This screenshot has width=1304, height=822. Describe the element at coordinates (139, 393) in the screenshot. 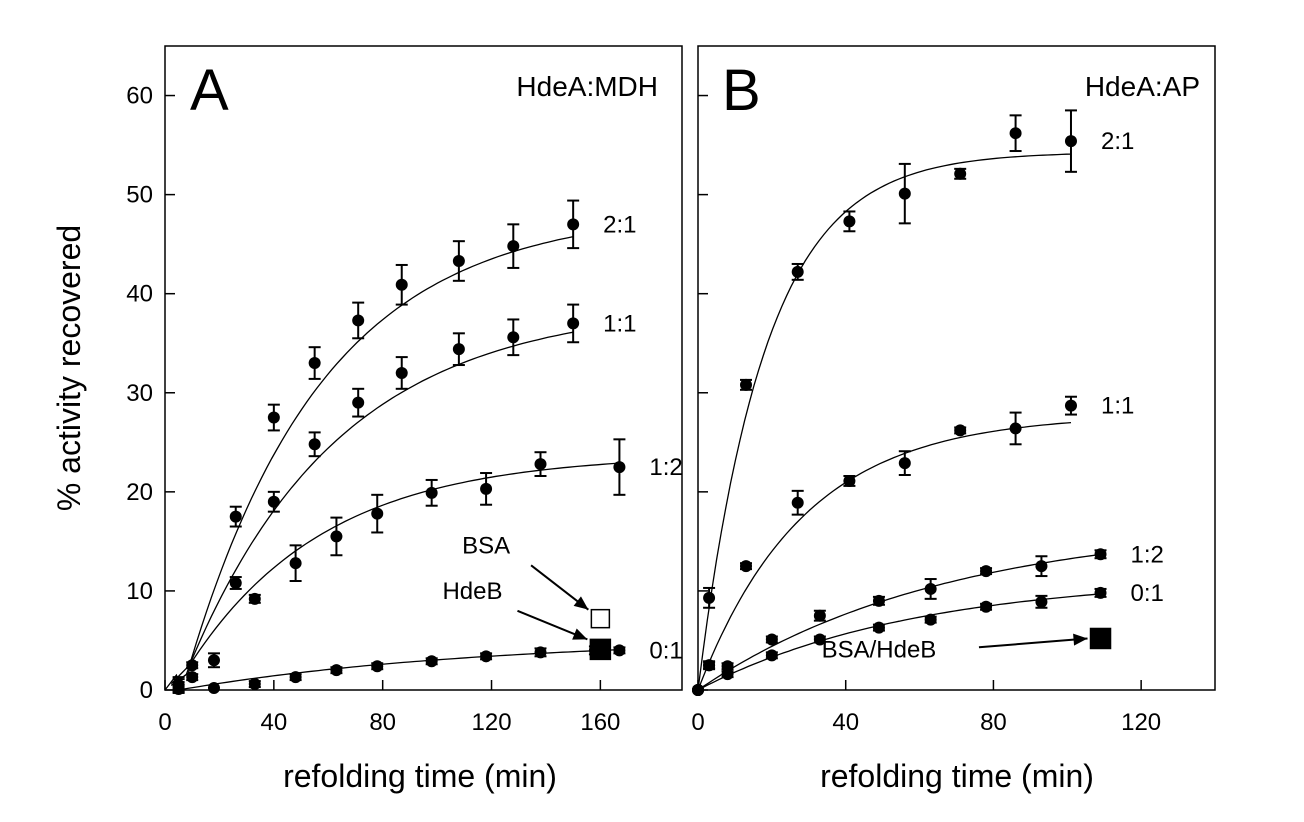

I see `y-tick-label: 30` at that location.